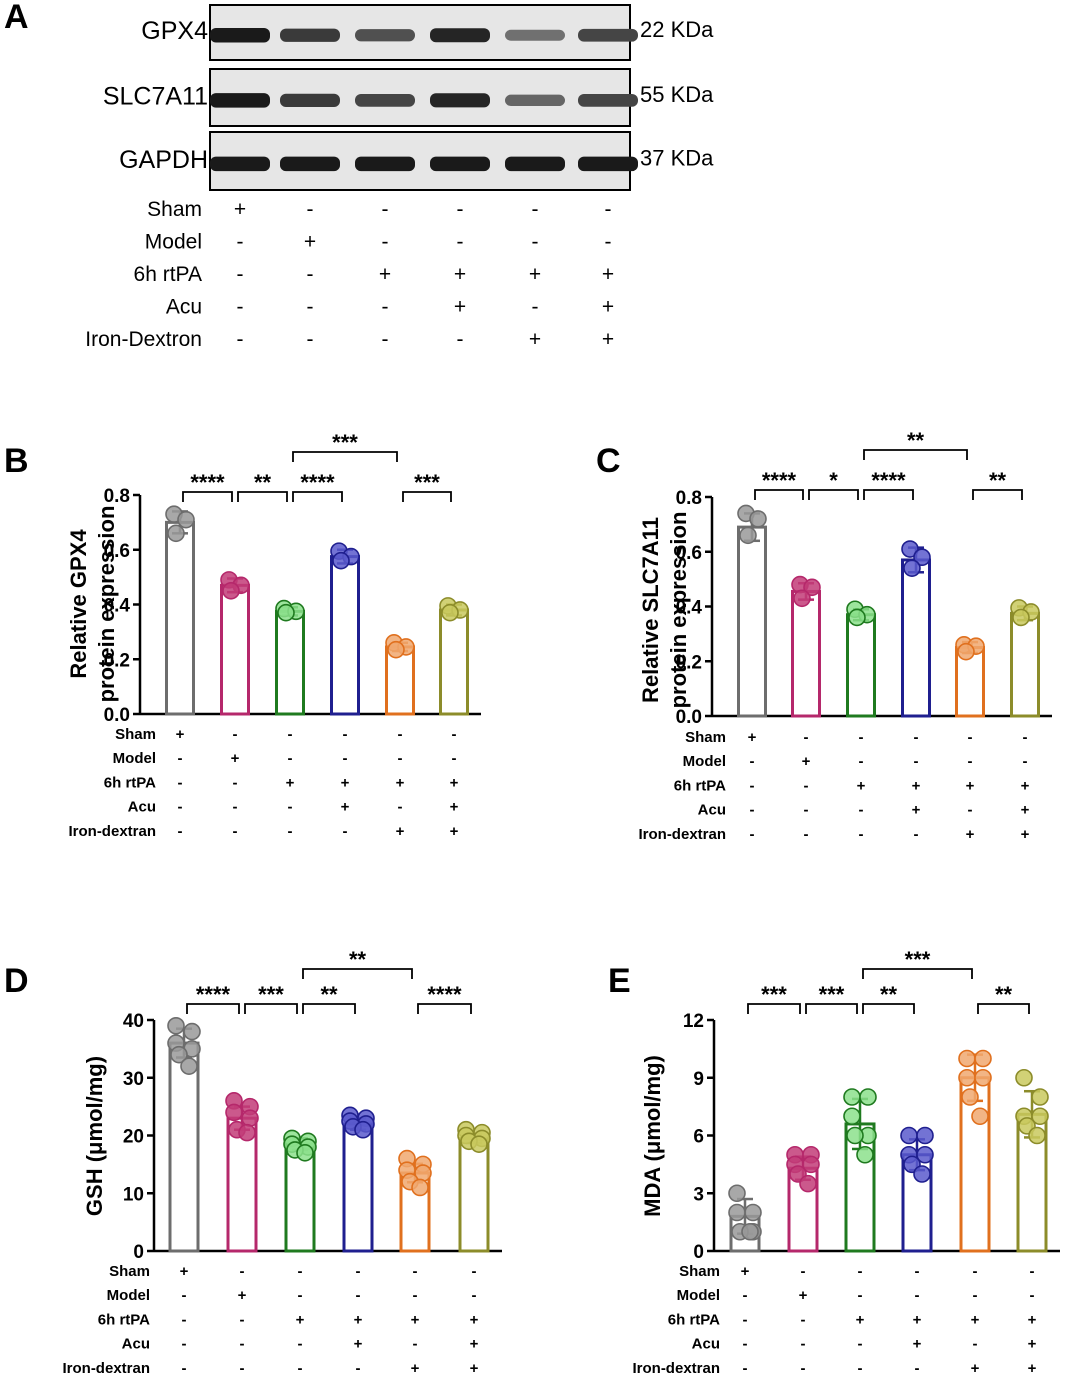 The width and height of the screenshot is (1067, 1386). What do you see at coordinates (130, 782) in the screenshot?
I see `treatment-label: 6h rtPA` at bounding box center [130, 782].